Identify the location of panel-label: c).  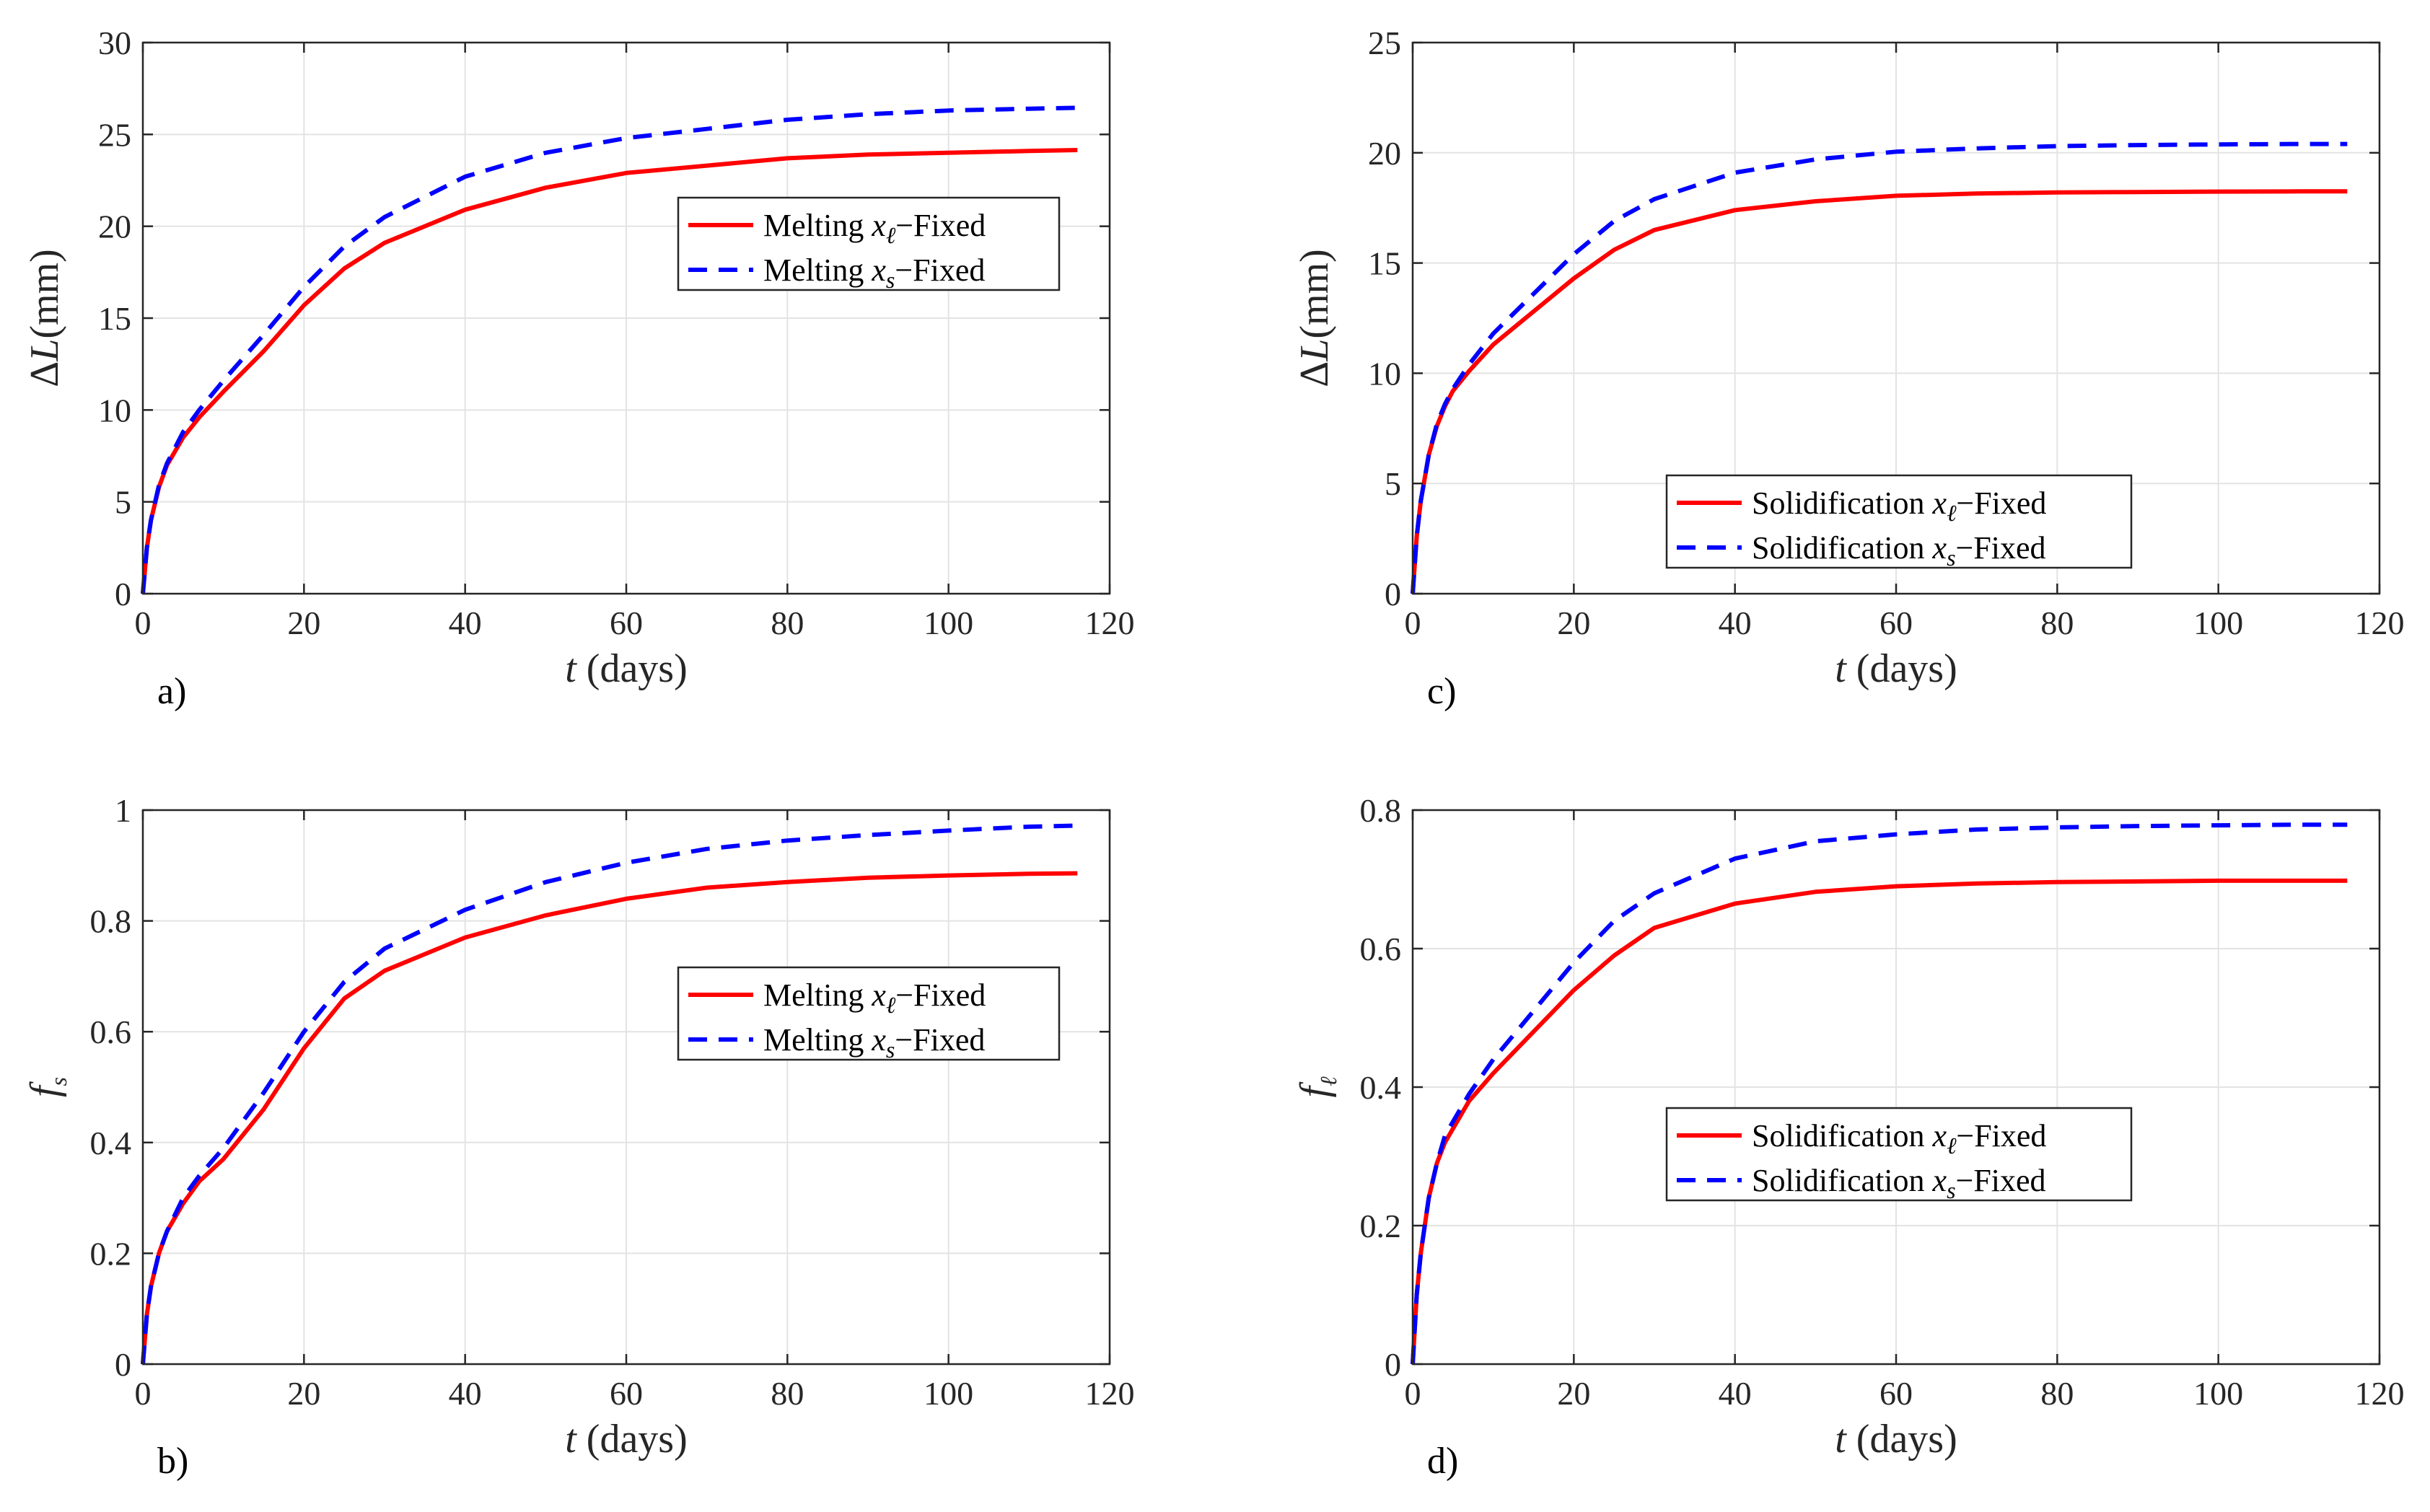
(1441, 691).